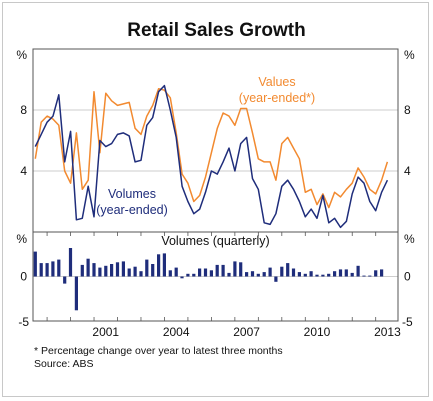  I want to click on x-tick-label-2001: 2001, so click(105, 332).